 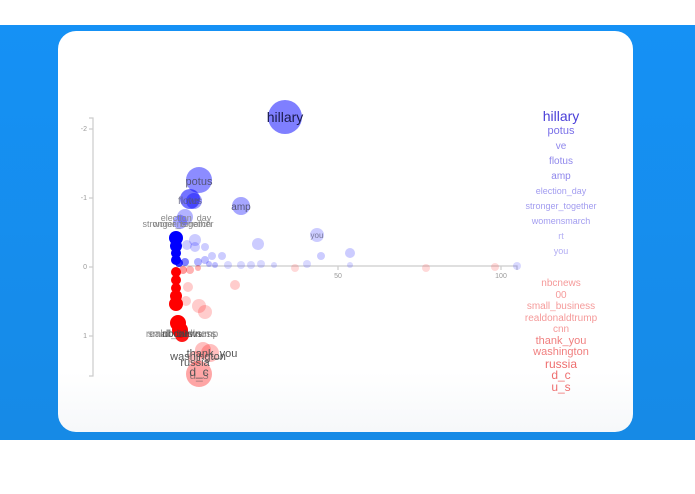 I want to click on point-amp, so click(x=241, y=206).